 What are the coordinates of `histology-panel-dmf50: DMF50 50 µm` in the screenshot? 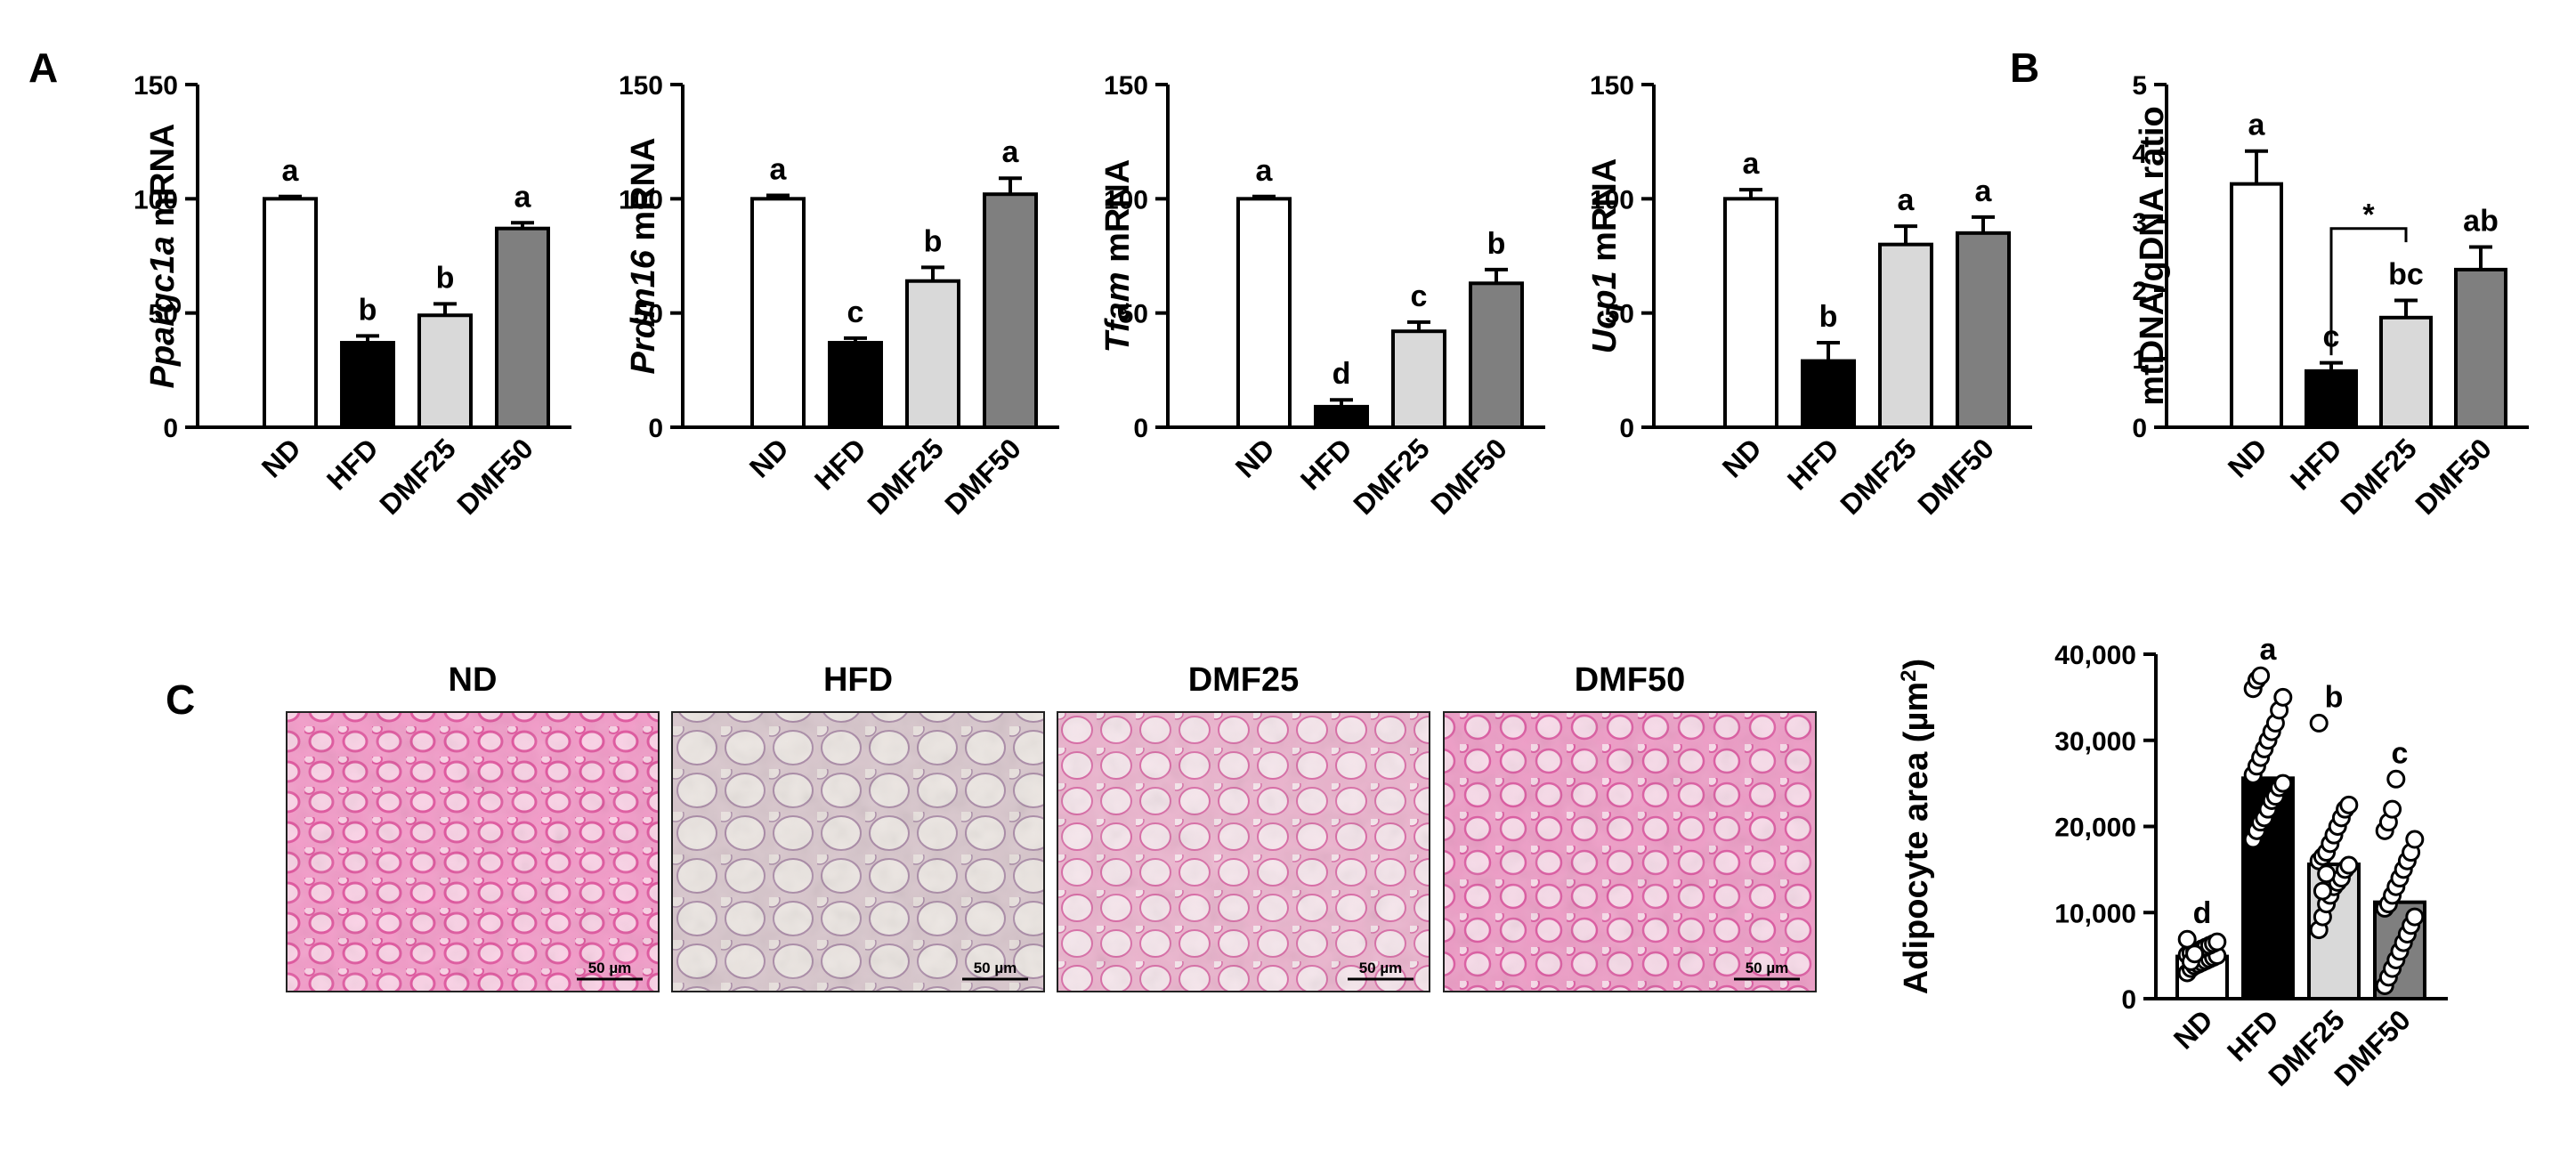 It's located at (1630, 826).